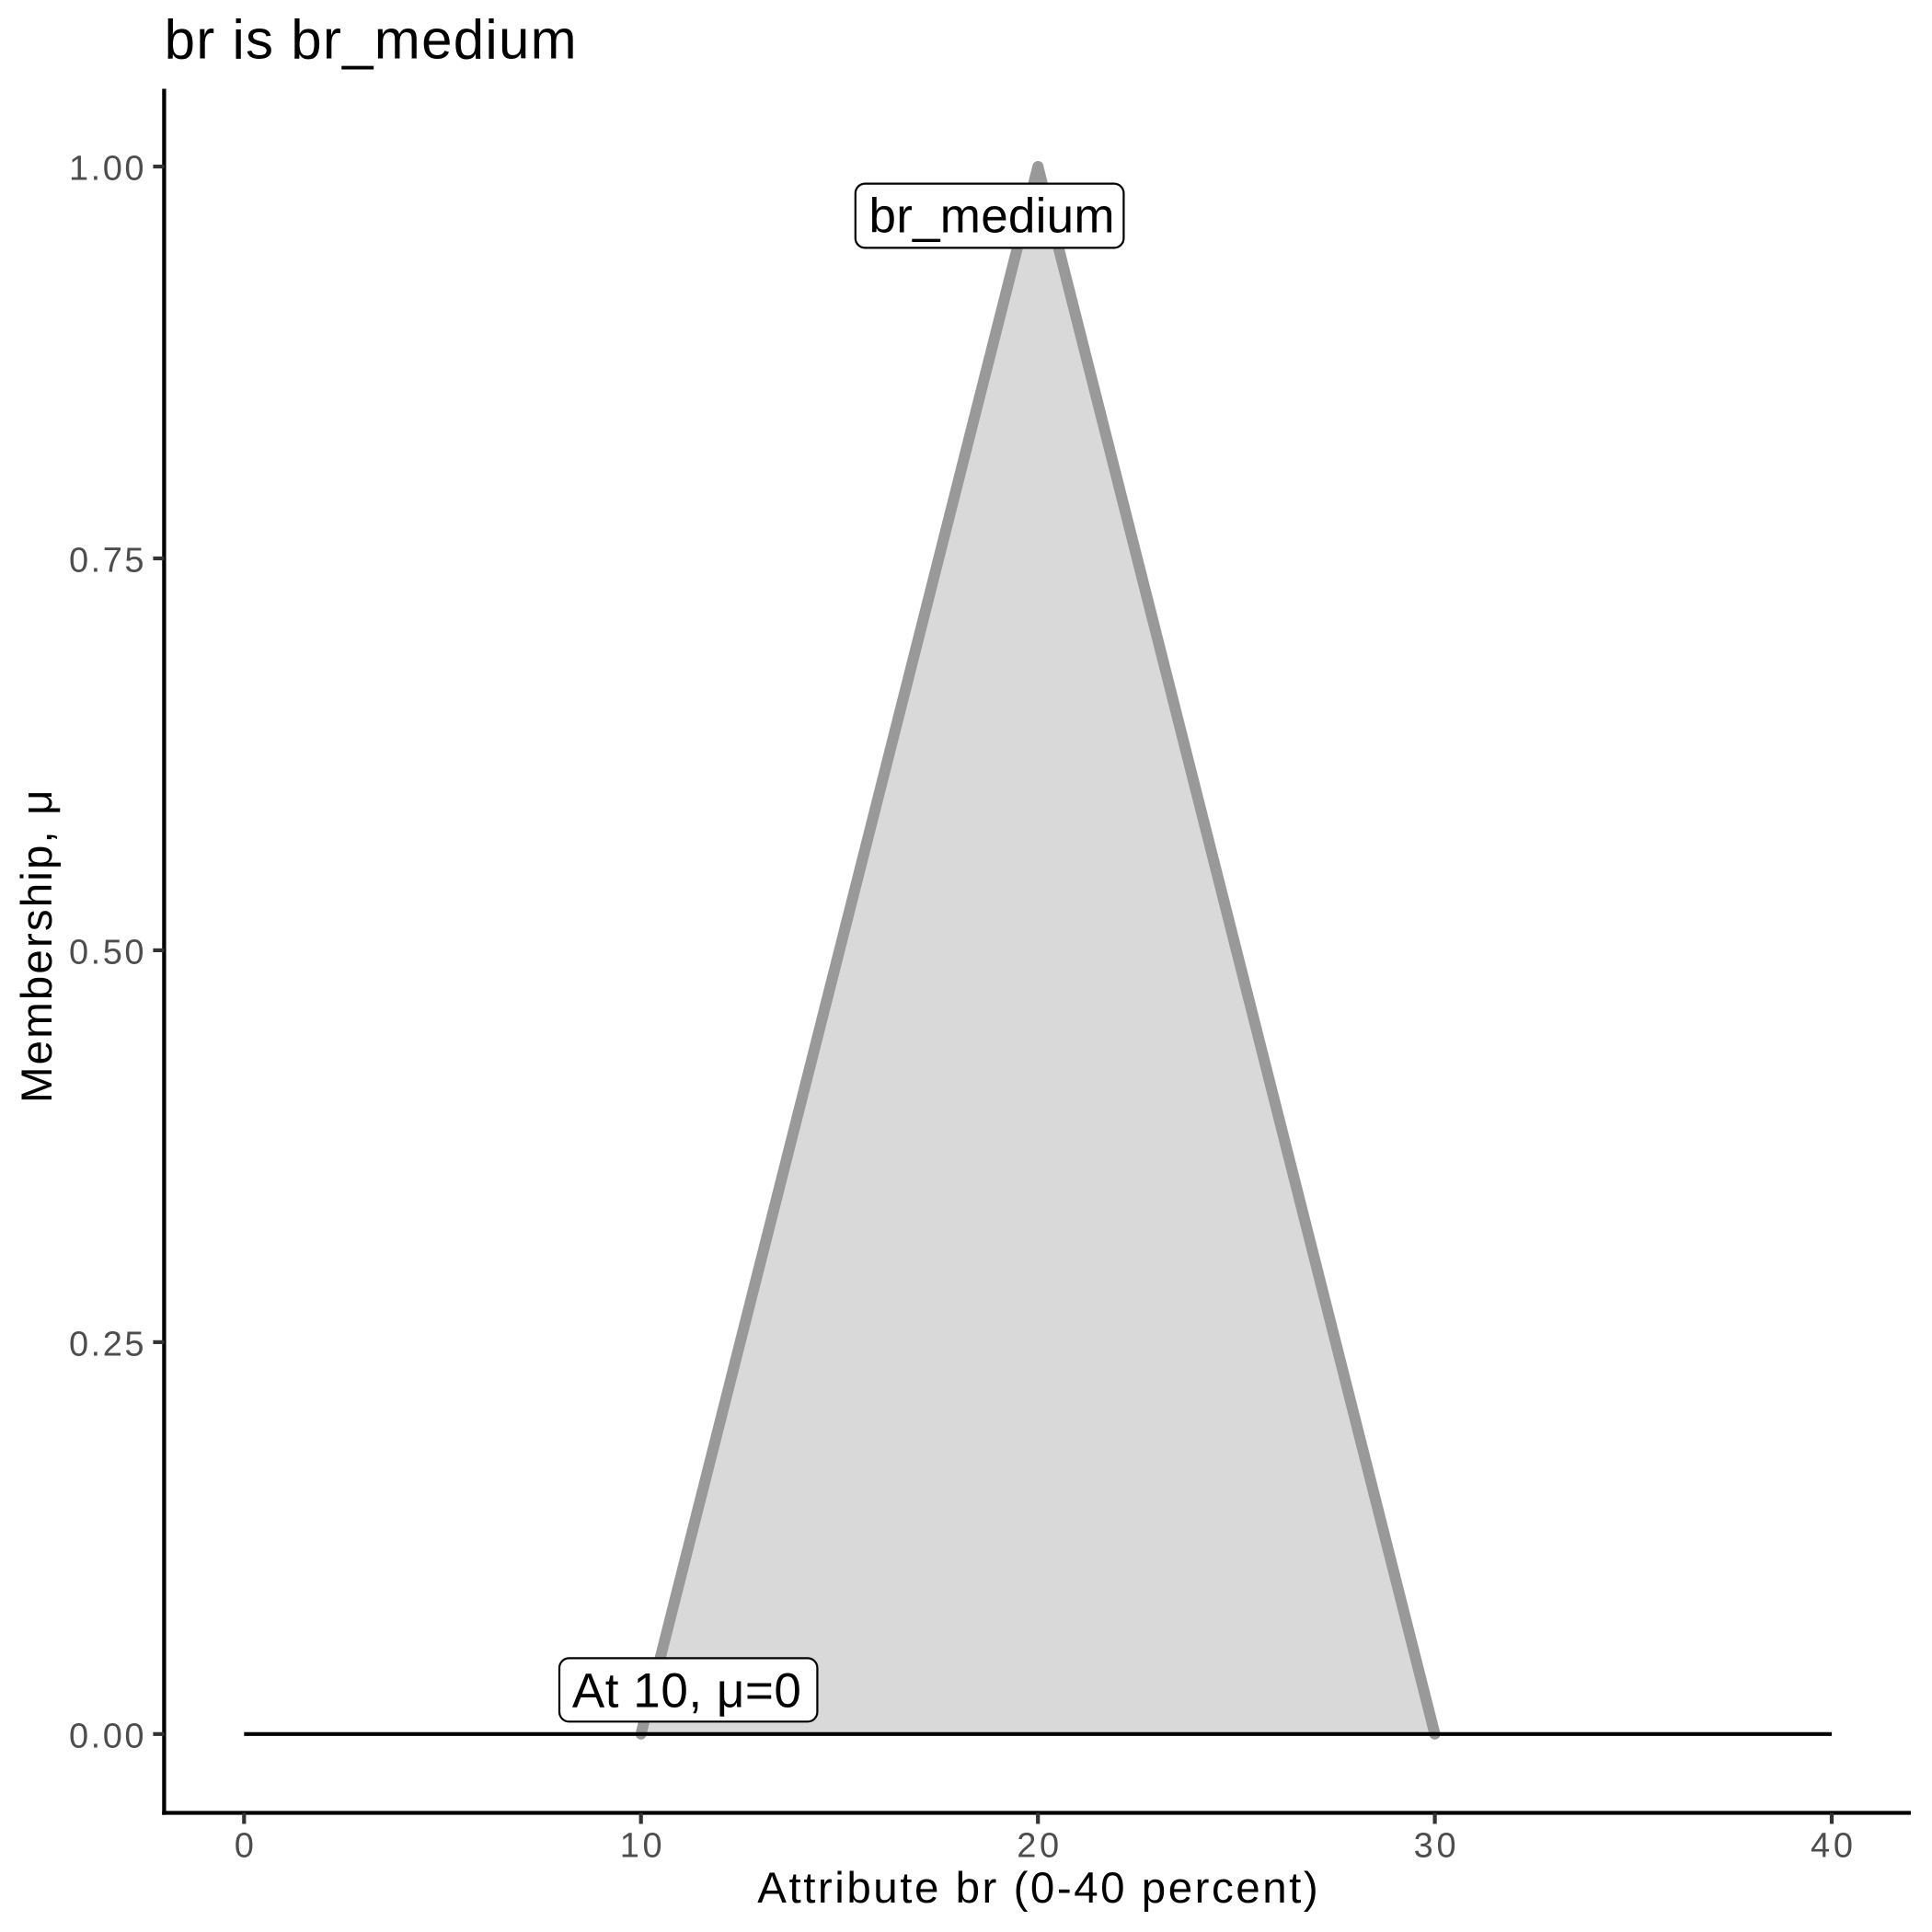  Describe the element at coordinates (106, 561) in the screenshot. I see `svg-text: 0.75` at that location.